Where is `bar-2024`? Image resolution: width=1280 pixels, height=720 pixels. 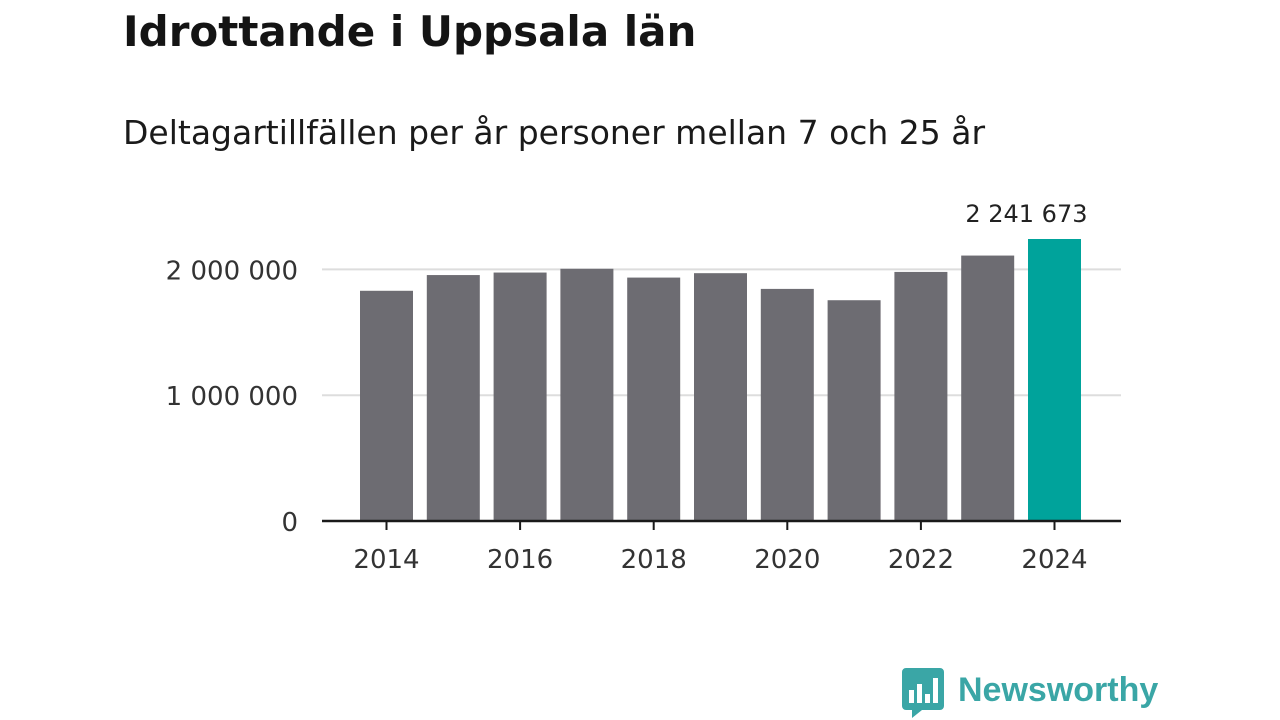 bar-2024 is located at coordinates (1054, 380).